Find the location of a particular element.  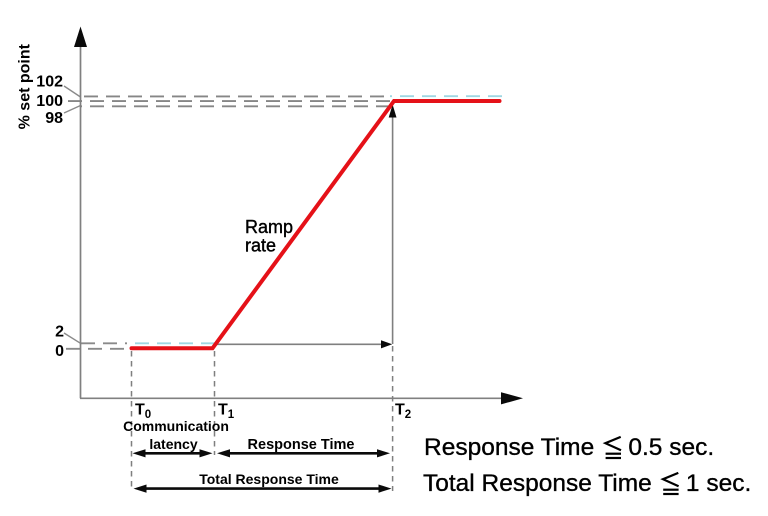

svg-text: Response Time ≦ 0.5 sec. is located at coordinates (569, 447).